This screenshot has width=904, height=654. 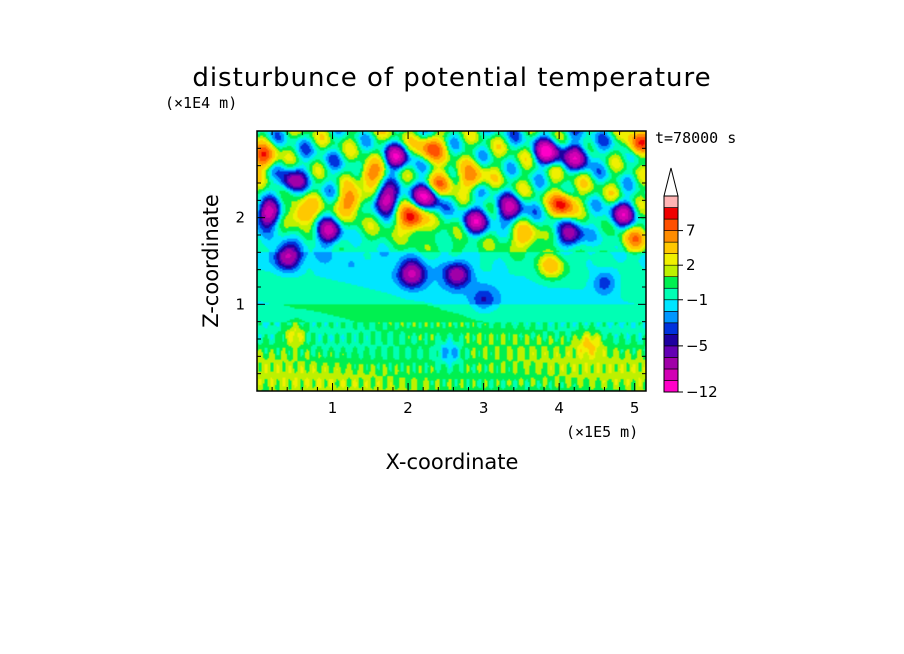 What do you see at coordinates (691, 265) in the screenshot?
I see `colorbar-label: 2` at bounding box center [691, 265].